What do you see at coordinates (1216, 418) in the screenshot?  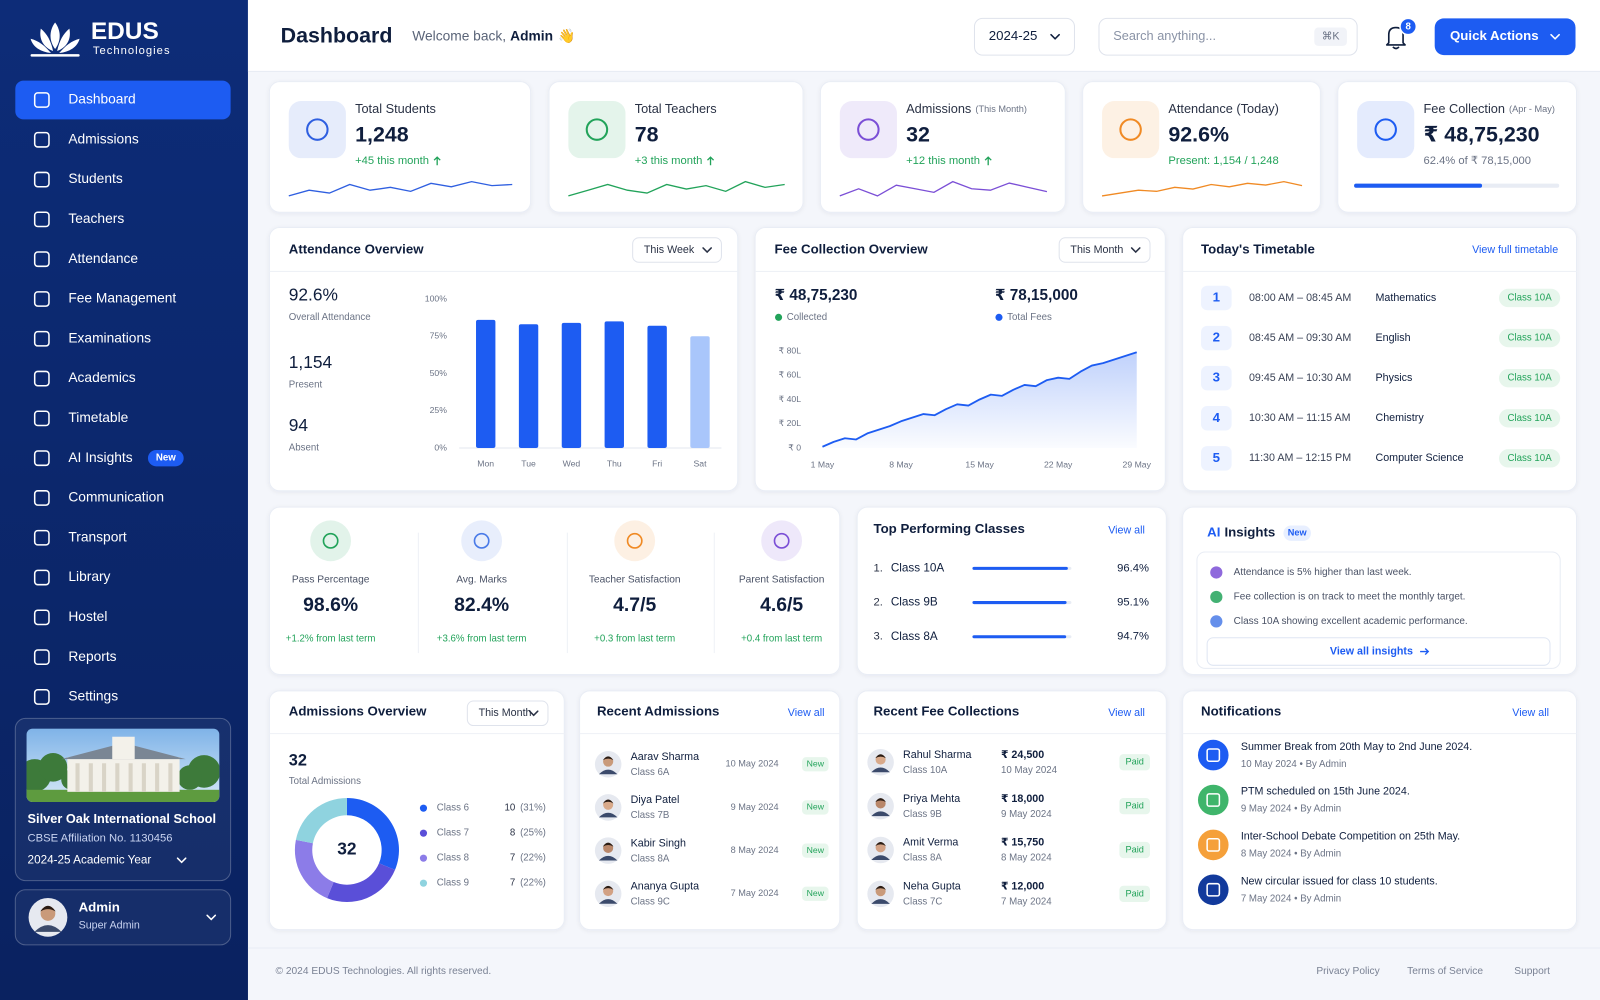 I see `period-box` at bounding box center [1216, 418].